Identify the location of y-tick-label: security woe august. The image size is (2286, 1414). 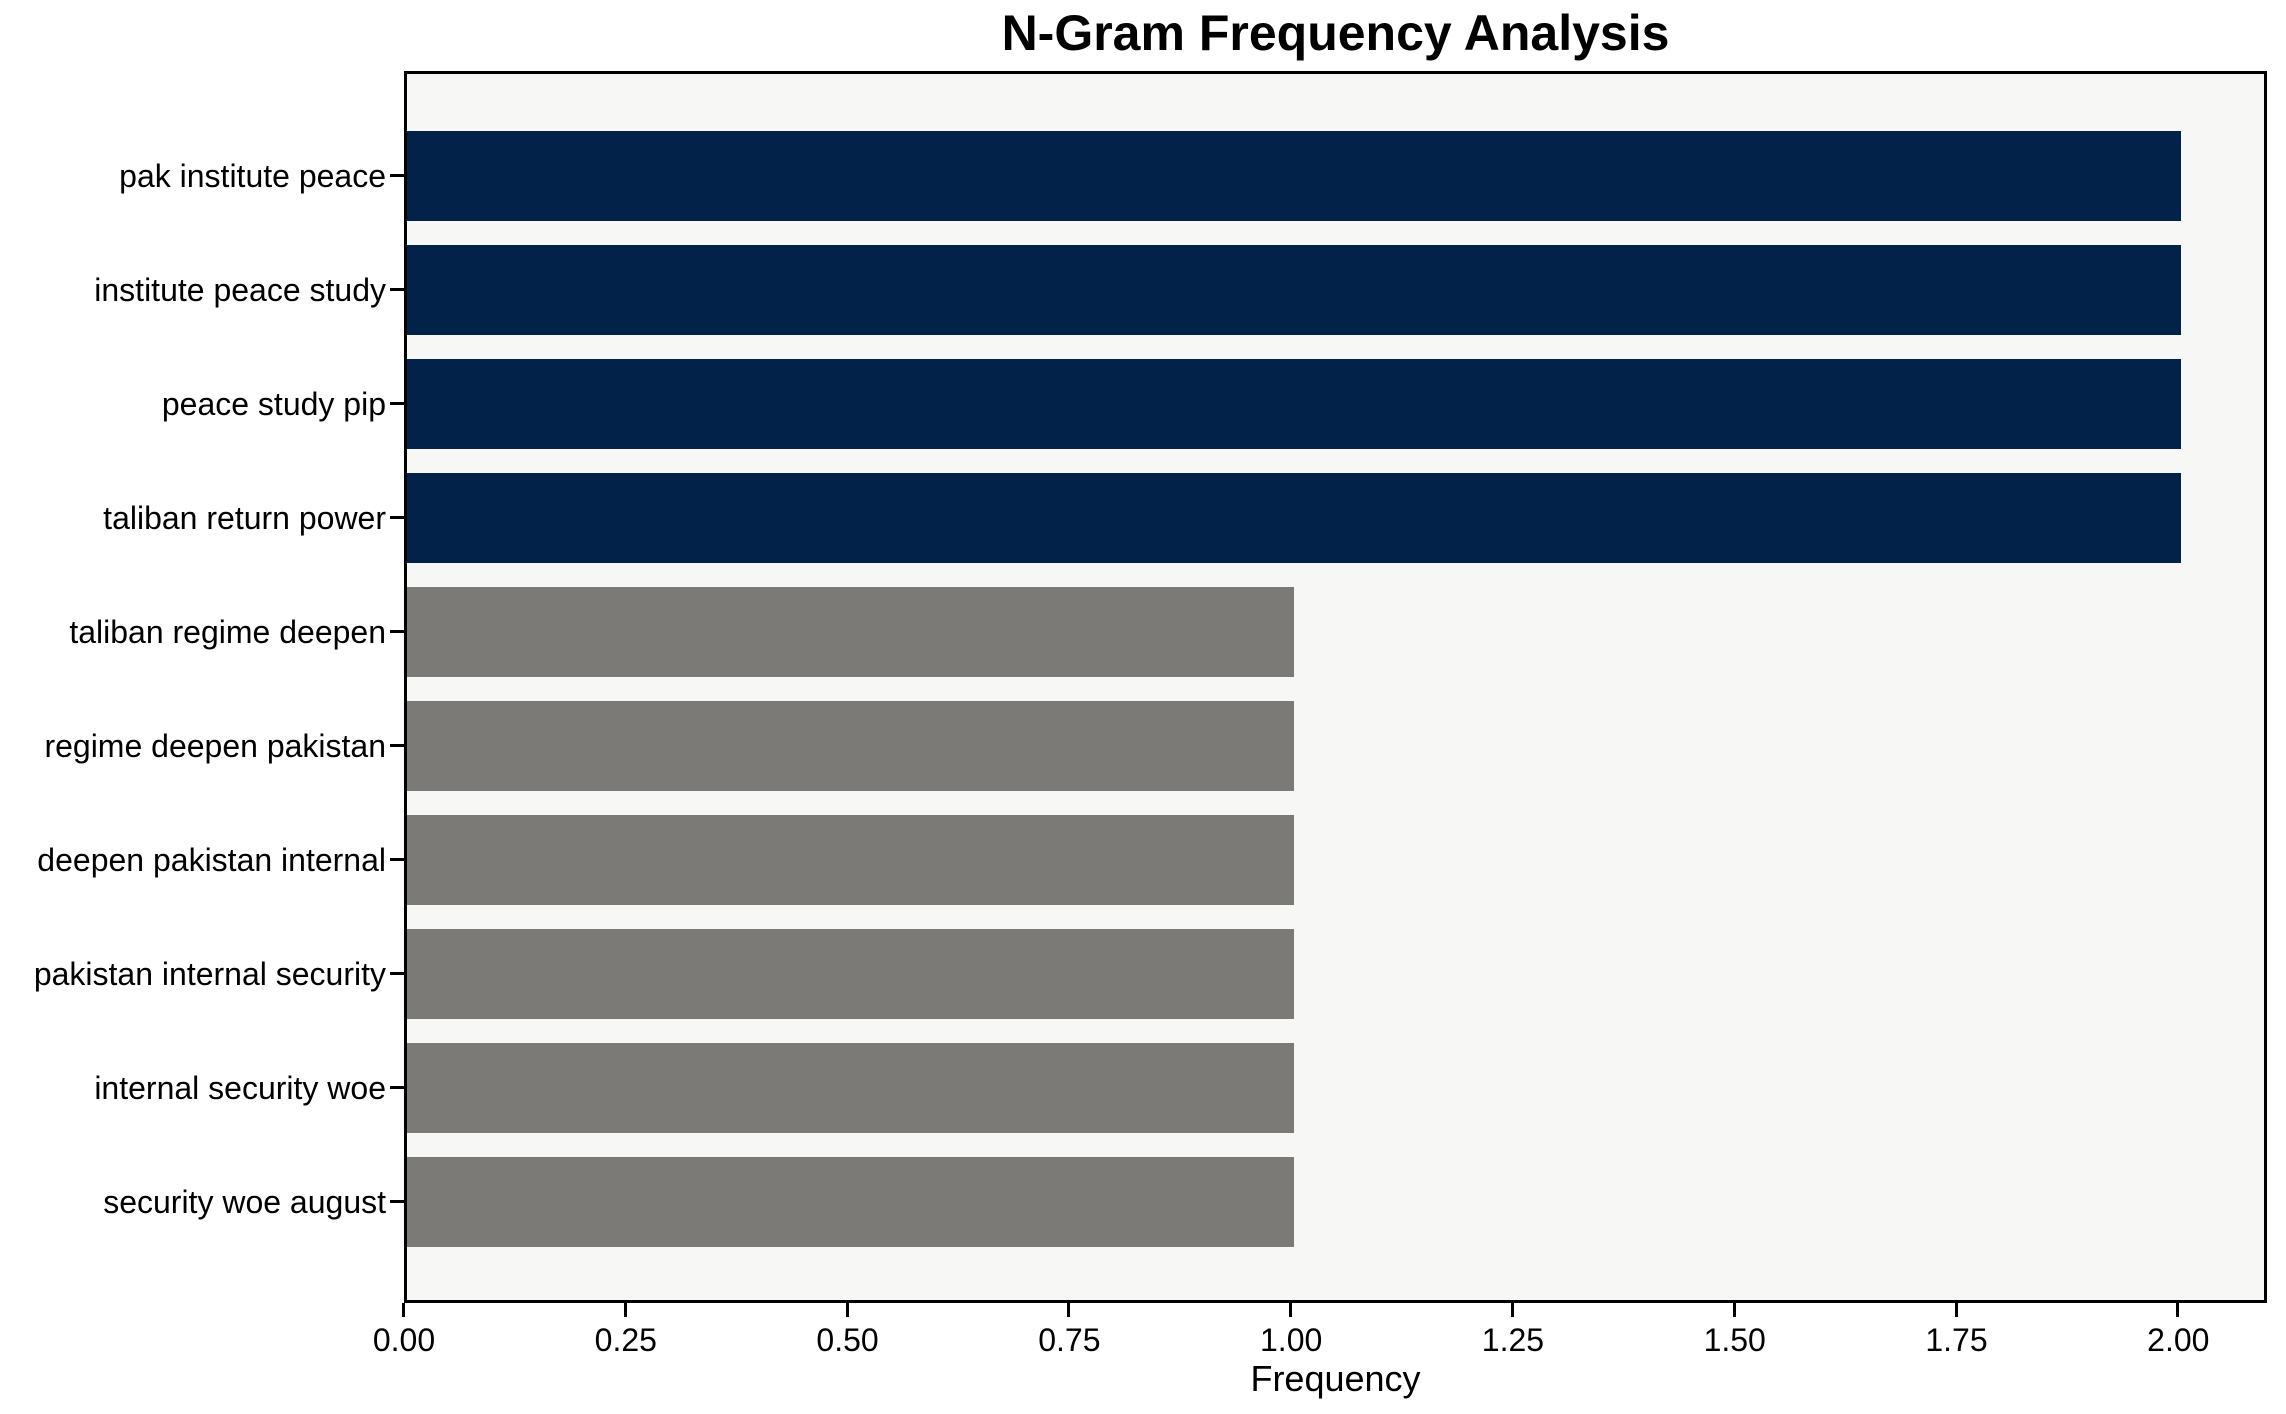
(244, 1202).